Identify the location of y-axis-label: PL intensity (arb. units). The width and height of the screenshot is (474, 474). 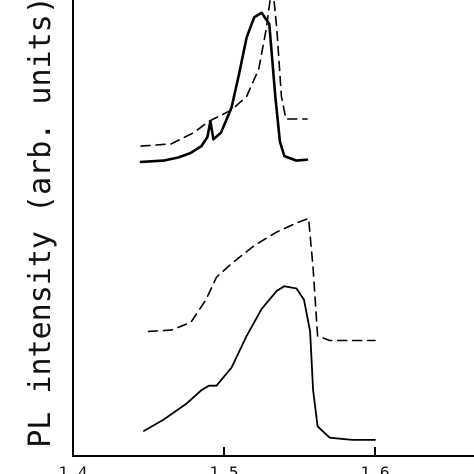
(40, 224).